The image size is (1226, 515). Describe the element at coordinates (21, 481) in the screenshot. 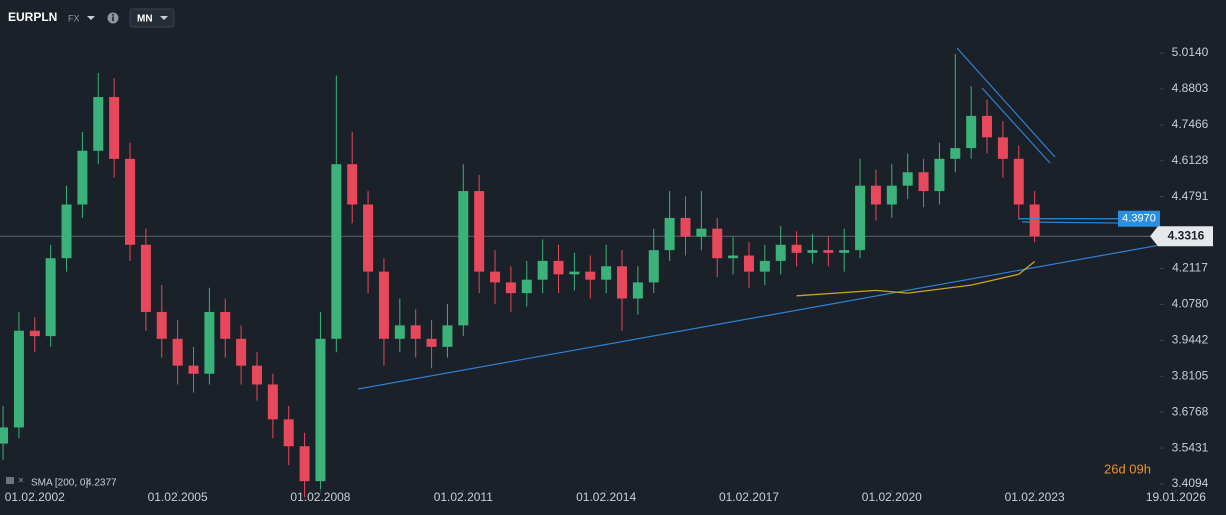

I see `indicator-close: ×` at that location.